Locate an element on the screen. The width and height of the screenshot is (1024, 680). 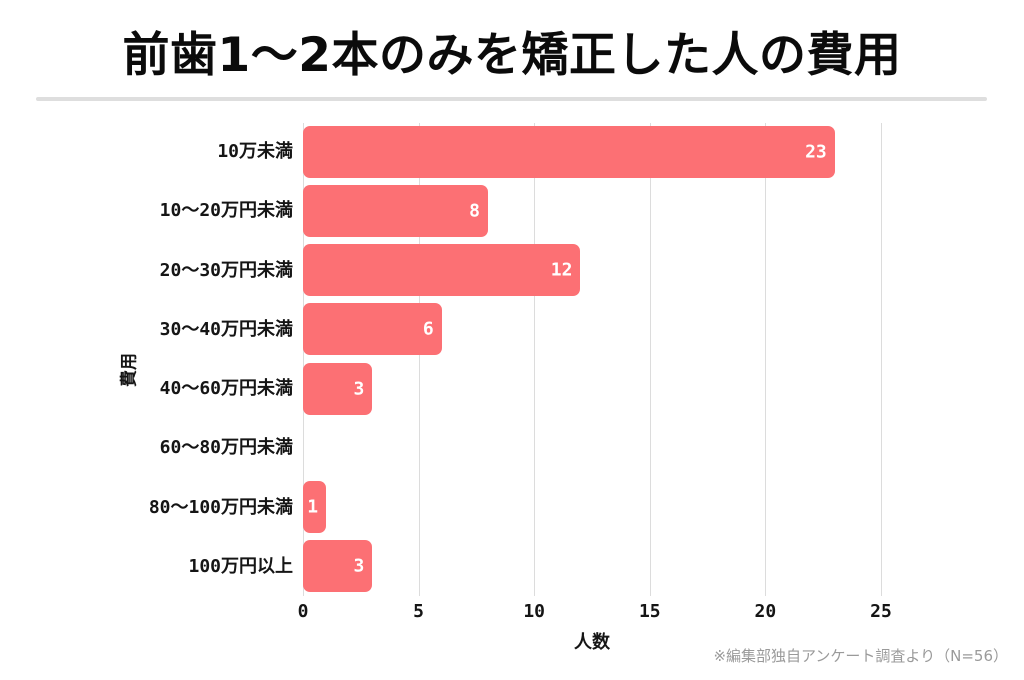
y-axis-line is located at coordinates (303, 359).